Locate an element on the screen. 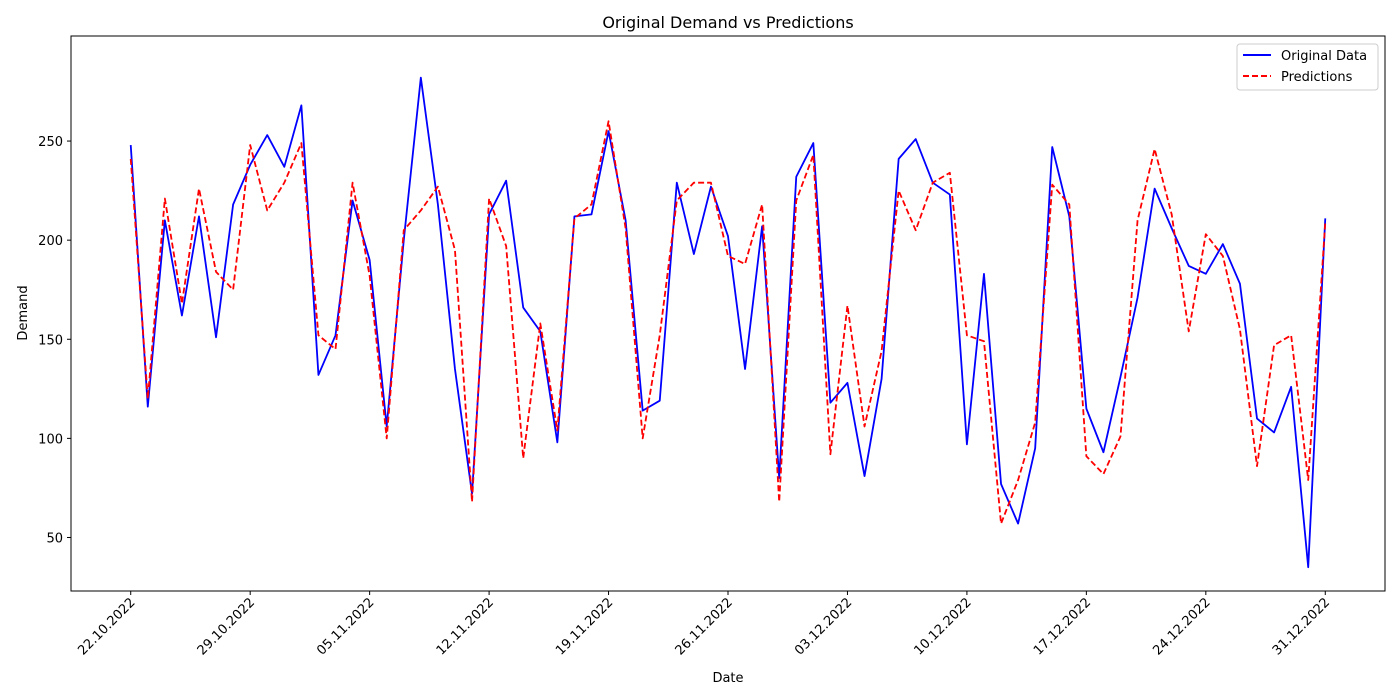 Image resolution: width=1400 pixels, height=700 pixels. y-tick-label: 100 is located at coordinates (50, 439).